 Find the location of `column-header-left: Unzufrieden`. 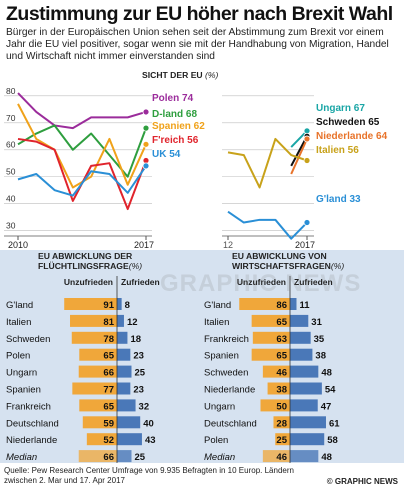

column-header-left: Unzufrieden is located at coordinates (88, 282).